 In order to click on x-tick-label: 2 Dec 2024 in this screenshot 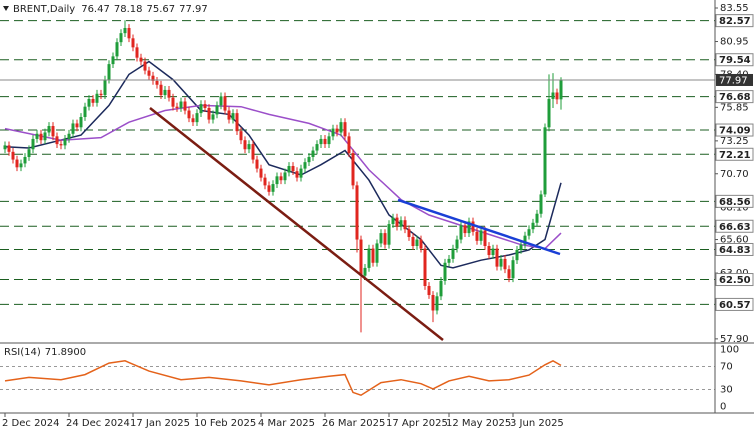, I will do `click(31, 423)`.